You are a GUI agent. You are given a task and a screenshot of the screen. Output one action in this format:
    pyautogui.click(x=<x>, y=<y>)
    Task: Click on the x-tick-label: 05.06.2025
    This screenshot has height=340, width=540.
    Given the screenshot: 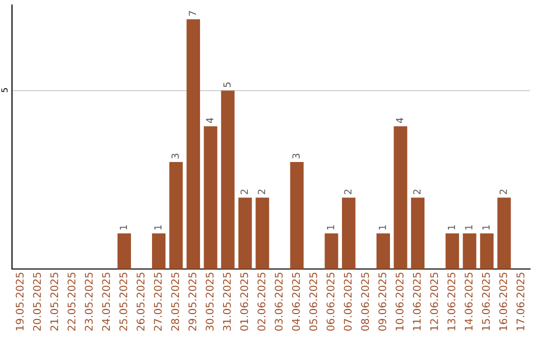 What is the action you would take?
    pyautogui.click(x=313, y=301)
    